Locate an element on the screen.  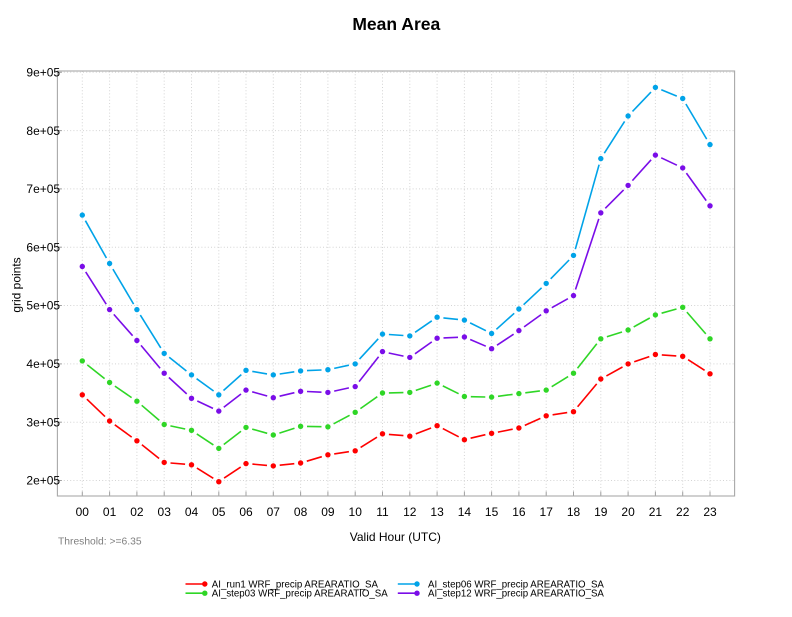
svg-text: 03 is located at coordinates (165, 512).